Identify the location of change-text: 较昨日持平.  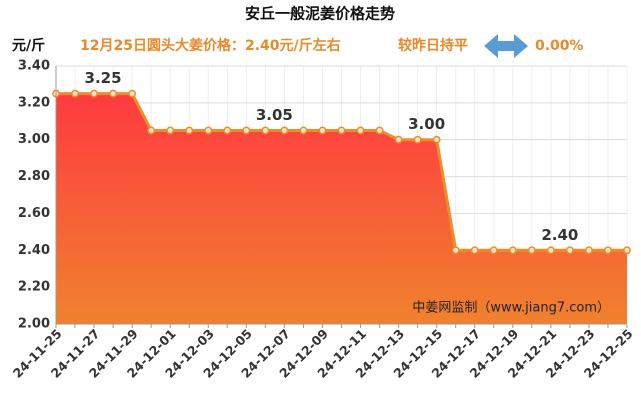
(433, 45).